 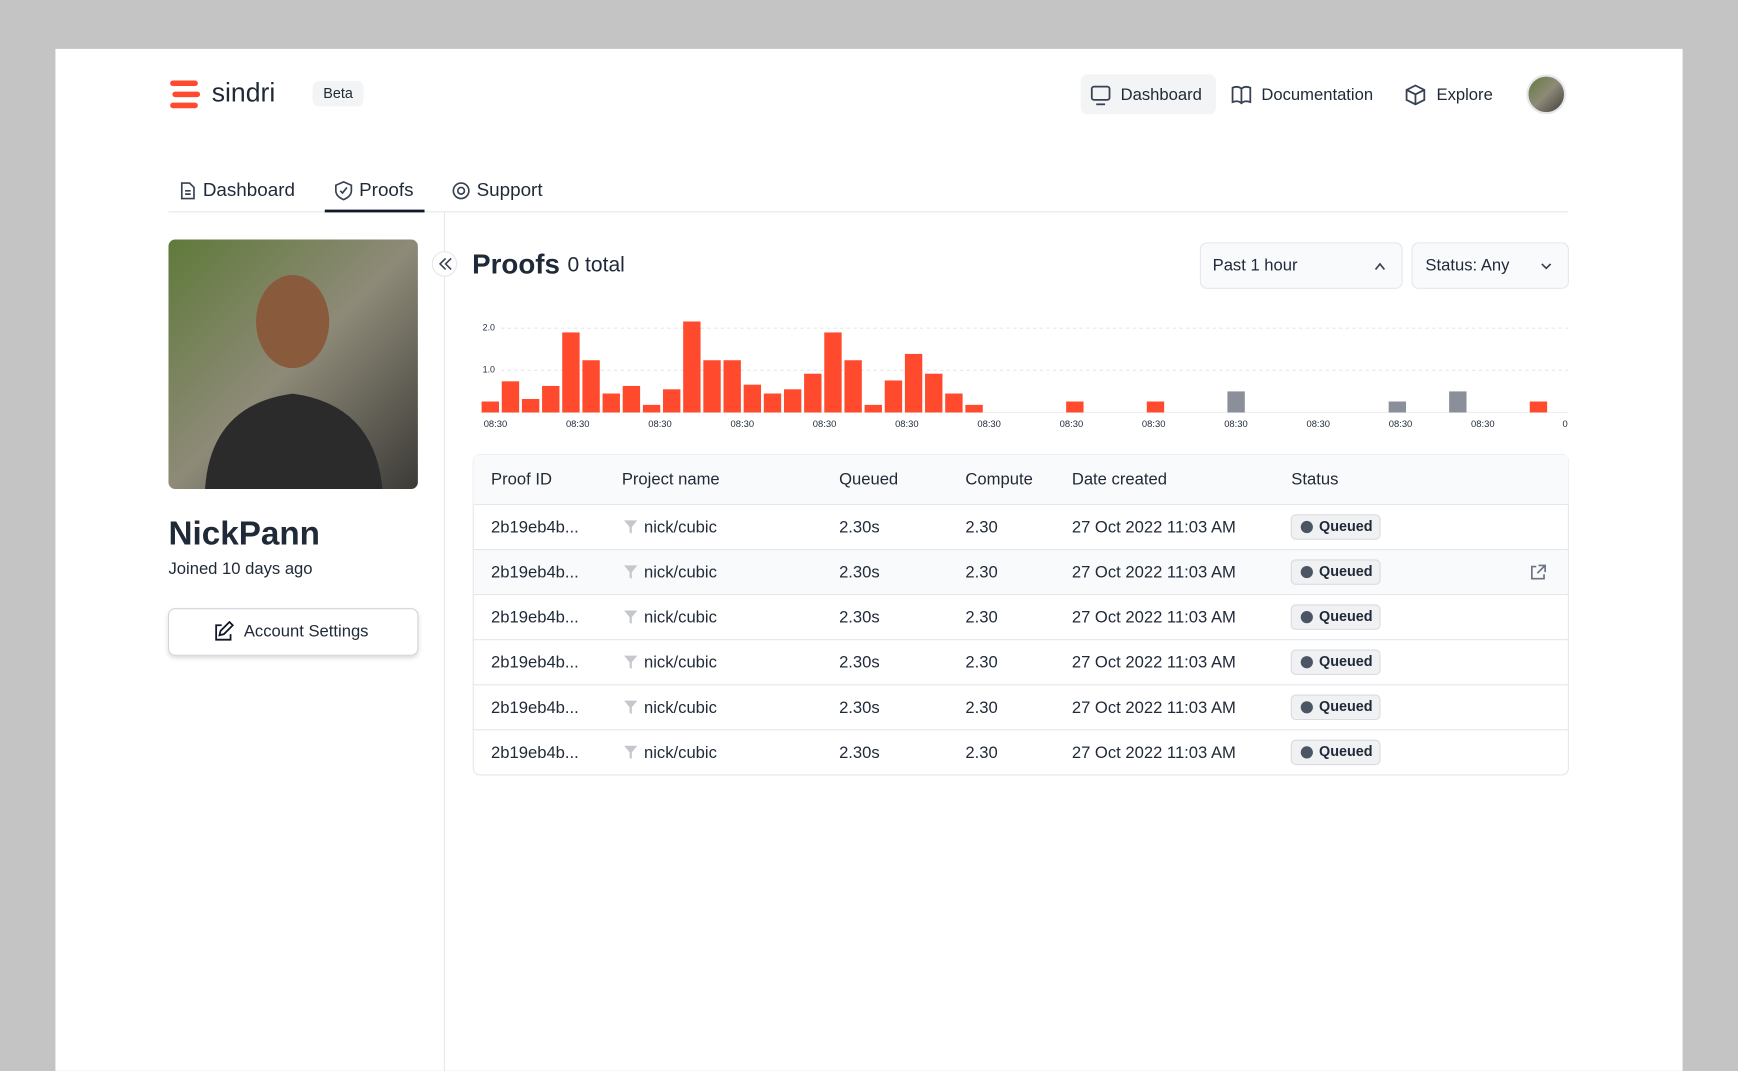 I want to click on avatar, so click(x=1546, y=94).